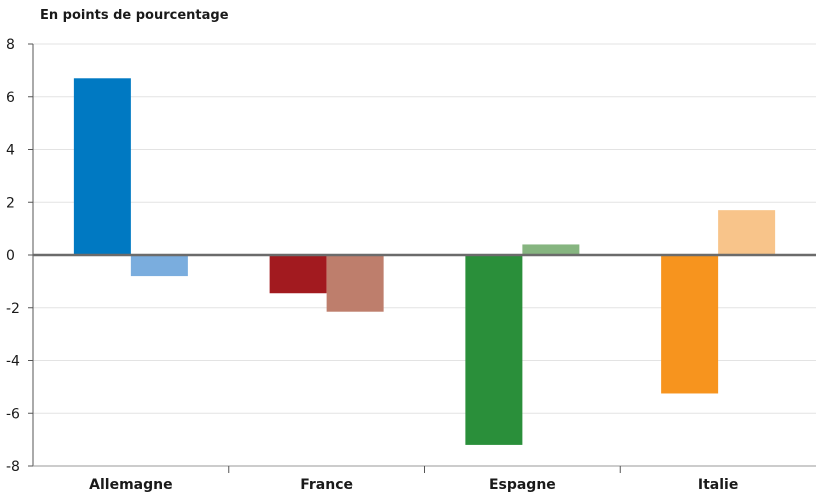 This screenshot has height=494, width=816. Describe the element at coordinates (10, 98) in the screenshot. I see `y-tick-label: 6` at that location.